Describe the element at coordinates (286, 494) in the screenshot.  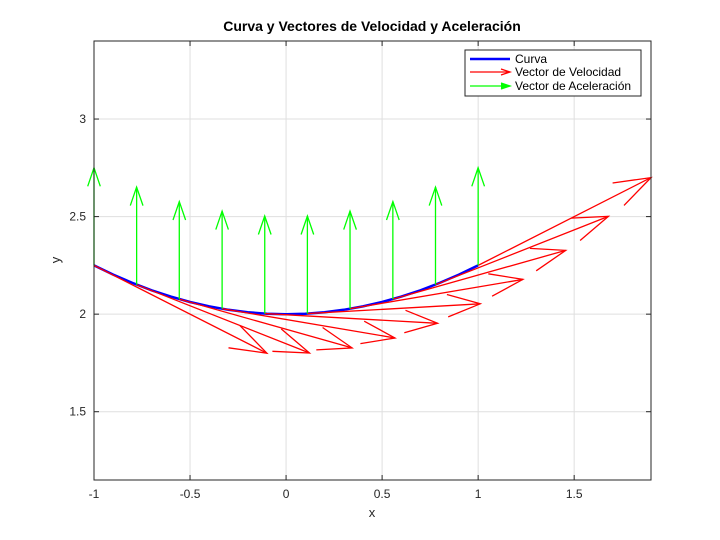
I see `x-tick-label: 0` at that location.